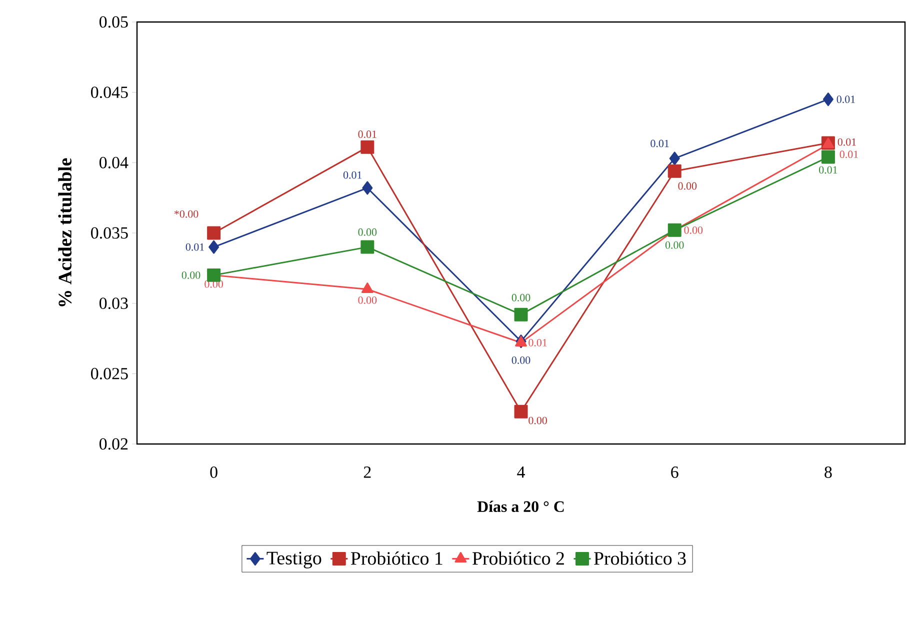  I want to click on legend-label: Probiótico 1, so click(396, 558).